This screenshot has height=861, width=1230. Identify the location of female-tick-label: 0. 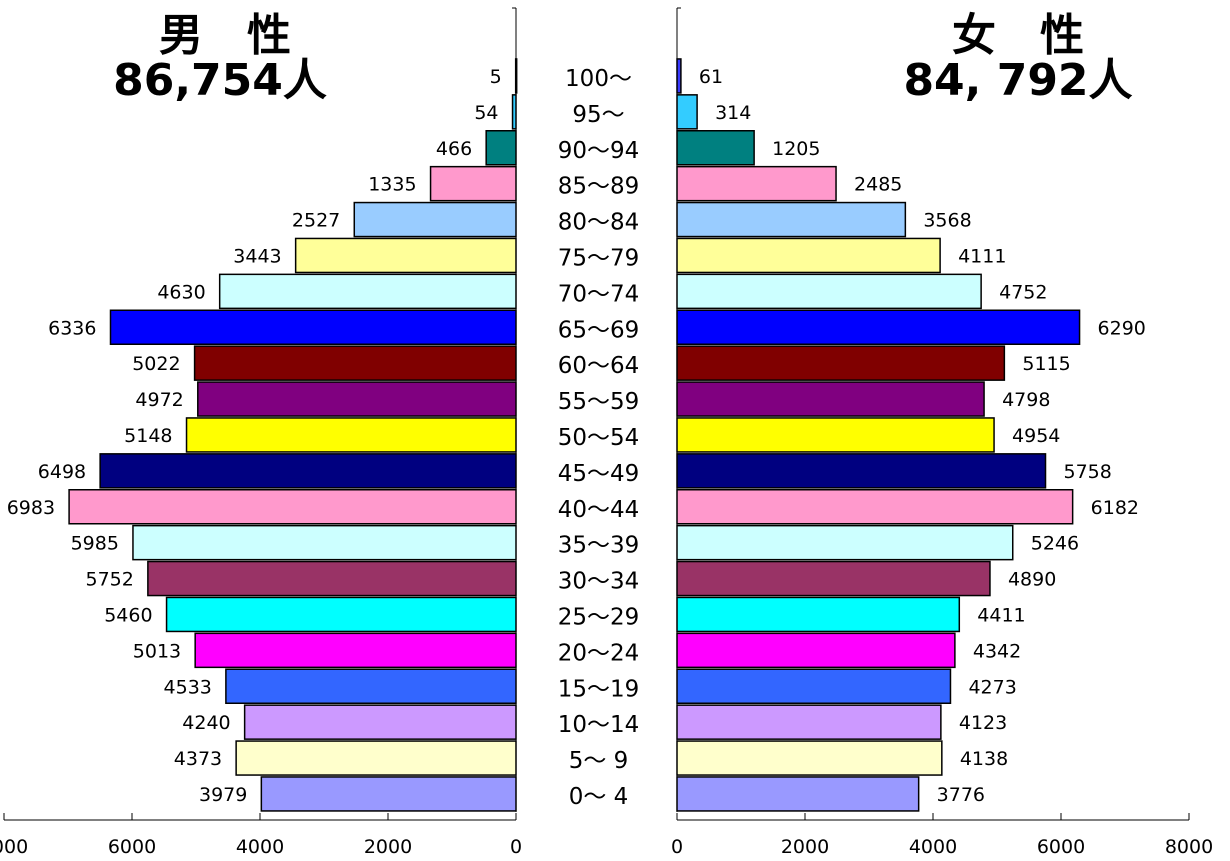
(677, 847).